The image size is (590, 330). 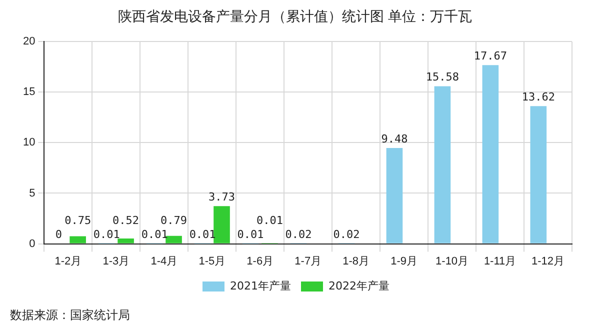 I want to click on x-tick-label: 1-4月, so click(x=164, y=261).